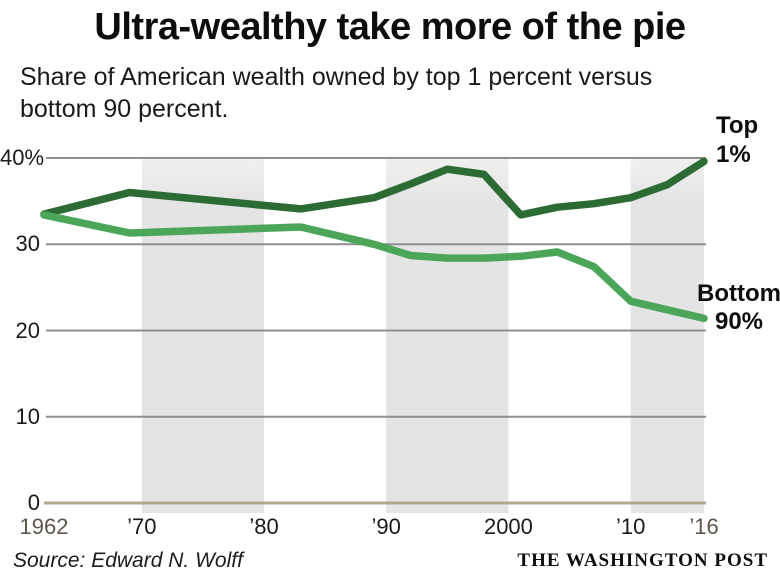 The image size is (780, 578). I want to click on y-tick-label: 20, so click(27, 330).